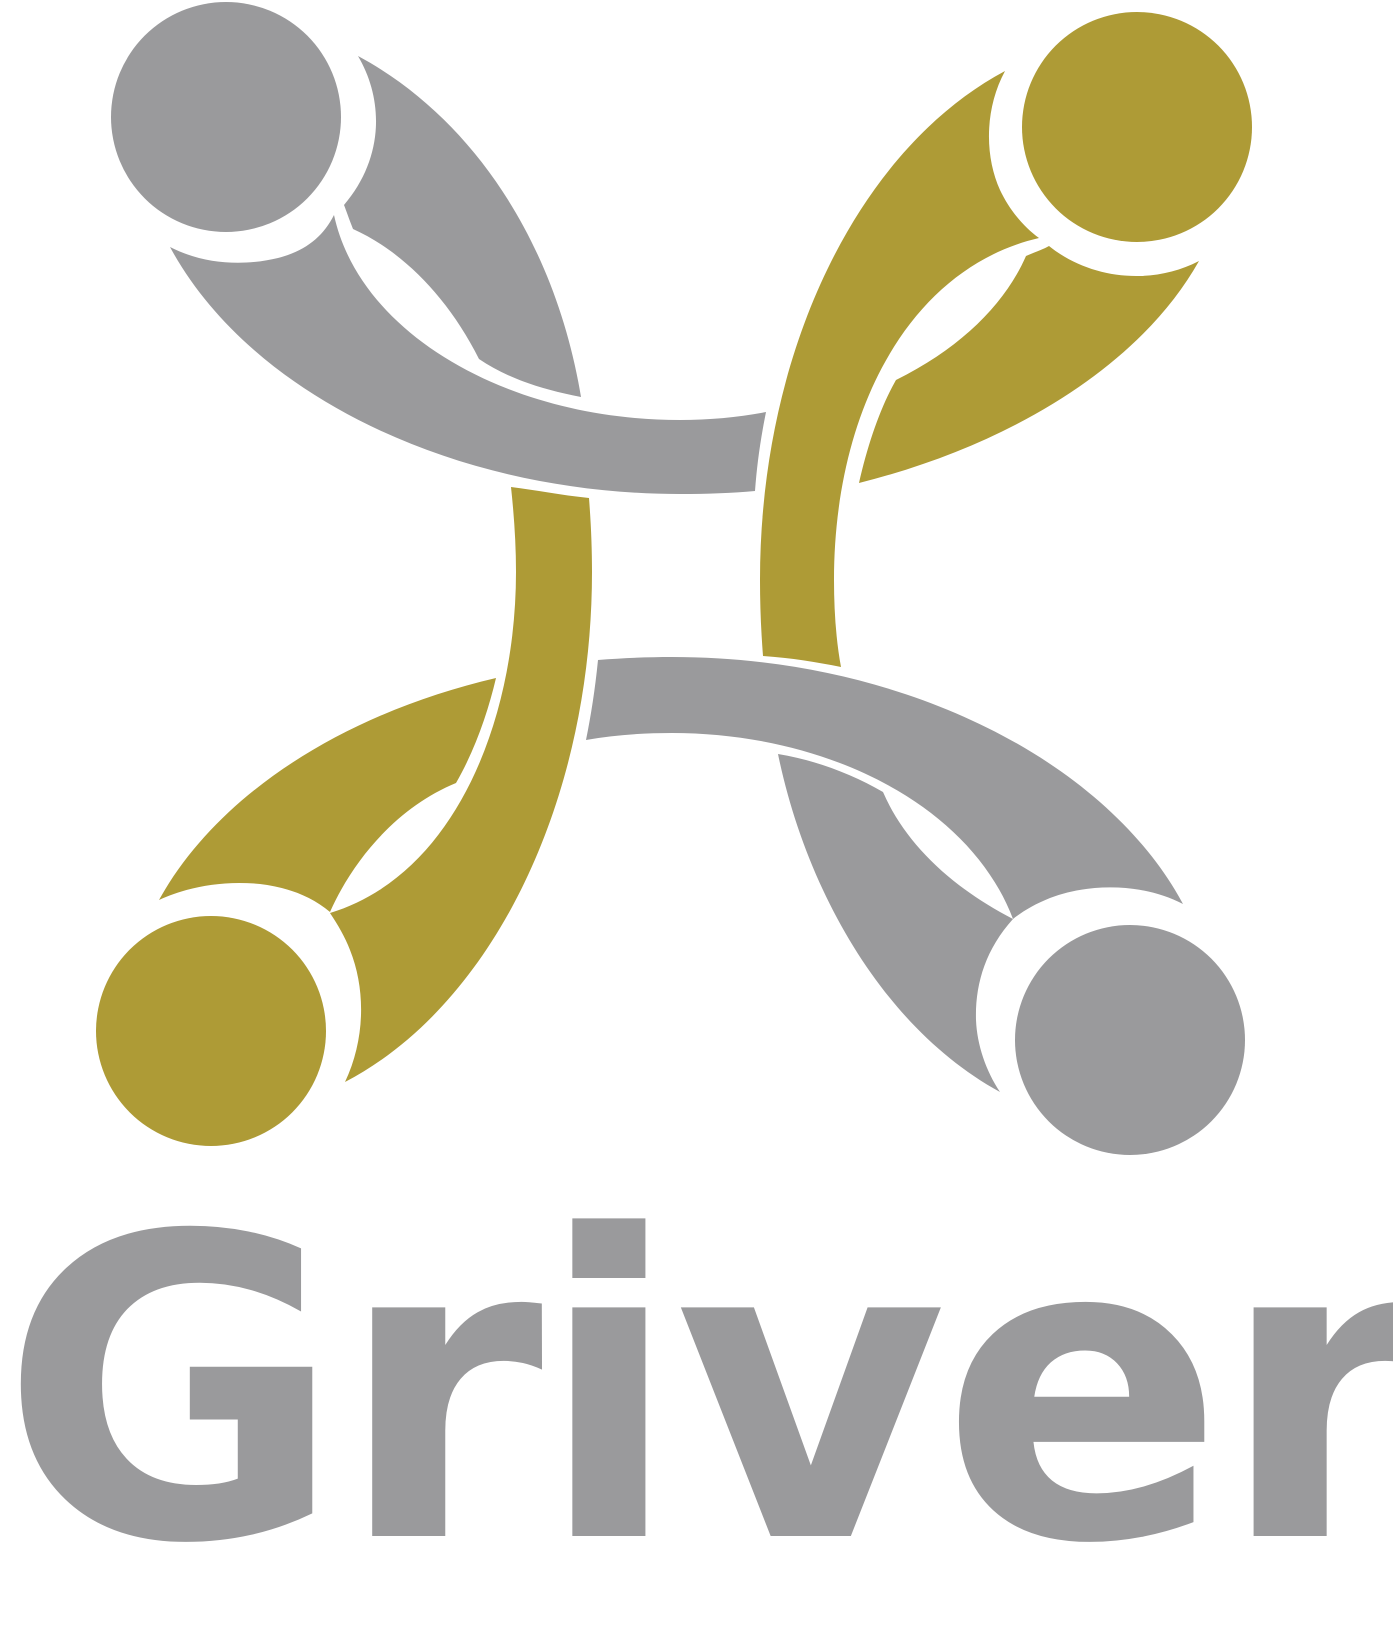 The height and width of the screenshot is (1635, 1393). What do you see at coordinates (226, 117) in the screenshot?
I see `gray-head-top-left` at bounding box center [226, 117].